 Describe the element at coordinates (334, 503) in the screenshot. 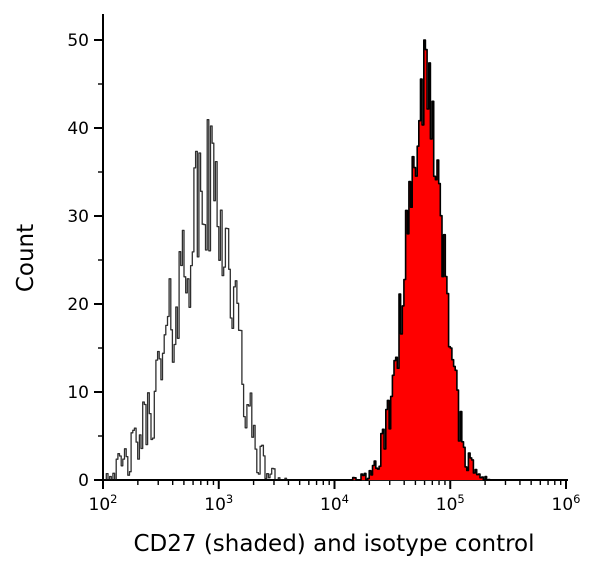

I see `x-tick-label: 10⁴` at that location.